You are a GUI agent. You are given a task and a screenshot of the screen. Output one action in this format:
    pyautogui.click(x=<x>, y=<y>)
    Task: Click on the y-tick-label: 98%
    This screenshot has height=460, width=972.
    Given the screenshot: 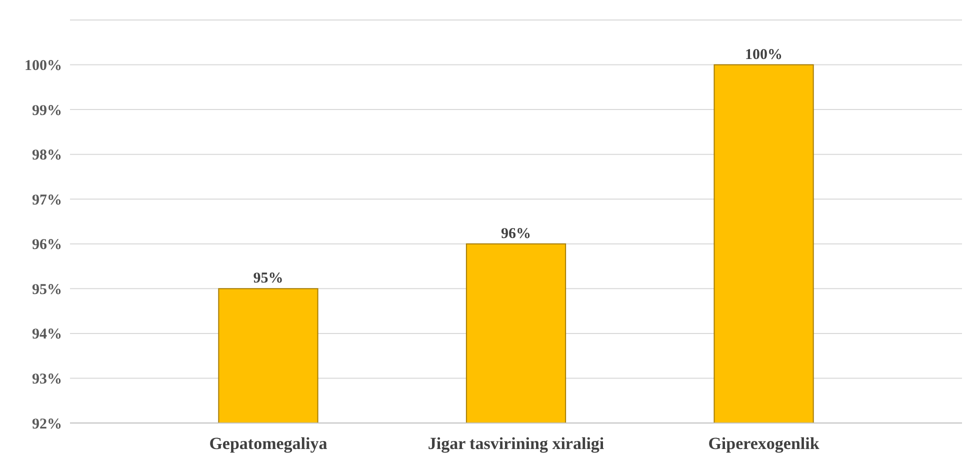 What is the action you would take?
    pyautogui.click(x=47, y=156)
    